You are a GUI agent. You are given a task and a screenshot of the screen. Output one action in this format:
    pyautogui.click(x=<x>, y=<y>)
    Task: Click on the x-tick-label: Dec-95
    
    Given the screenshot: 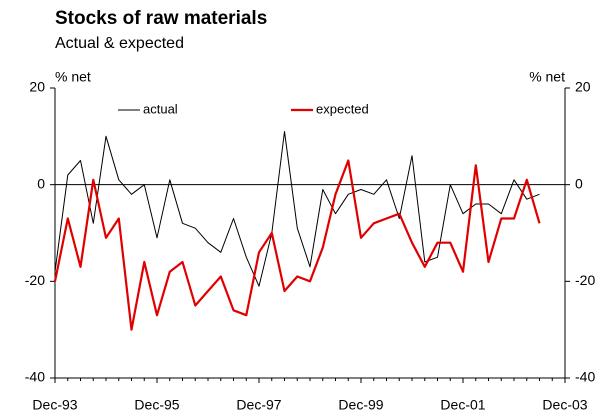 What is the action you would take?
    pyautogui.click(x=156, y=405)
    